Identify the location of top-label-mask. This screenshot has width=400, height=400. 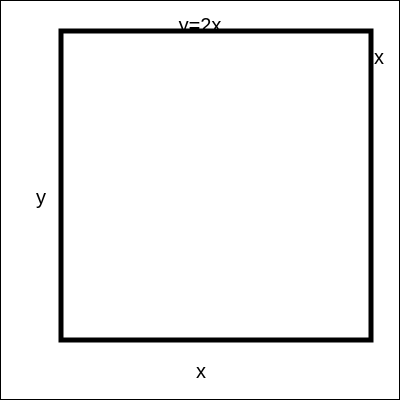
(201, 40).